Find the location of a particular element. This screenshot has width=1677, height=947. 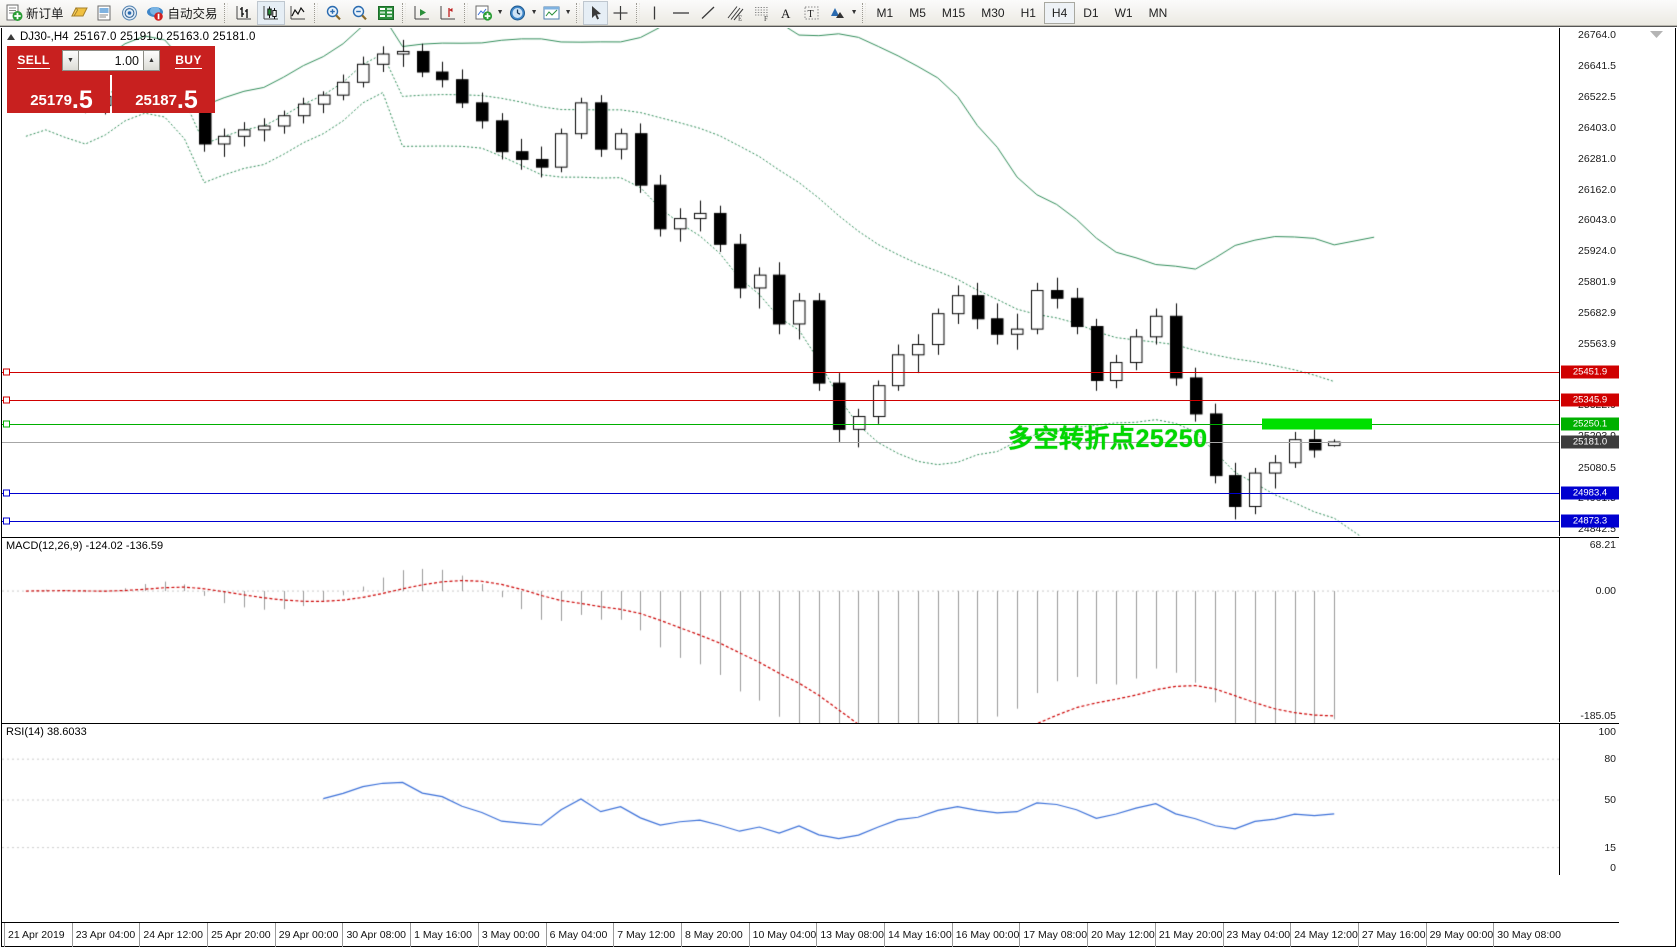

price-tick: 25080.5 is located at coordinates (1597, 467).